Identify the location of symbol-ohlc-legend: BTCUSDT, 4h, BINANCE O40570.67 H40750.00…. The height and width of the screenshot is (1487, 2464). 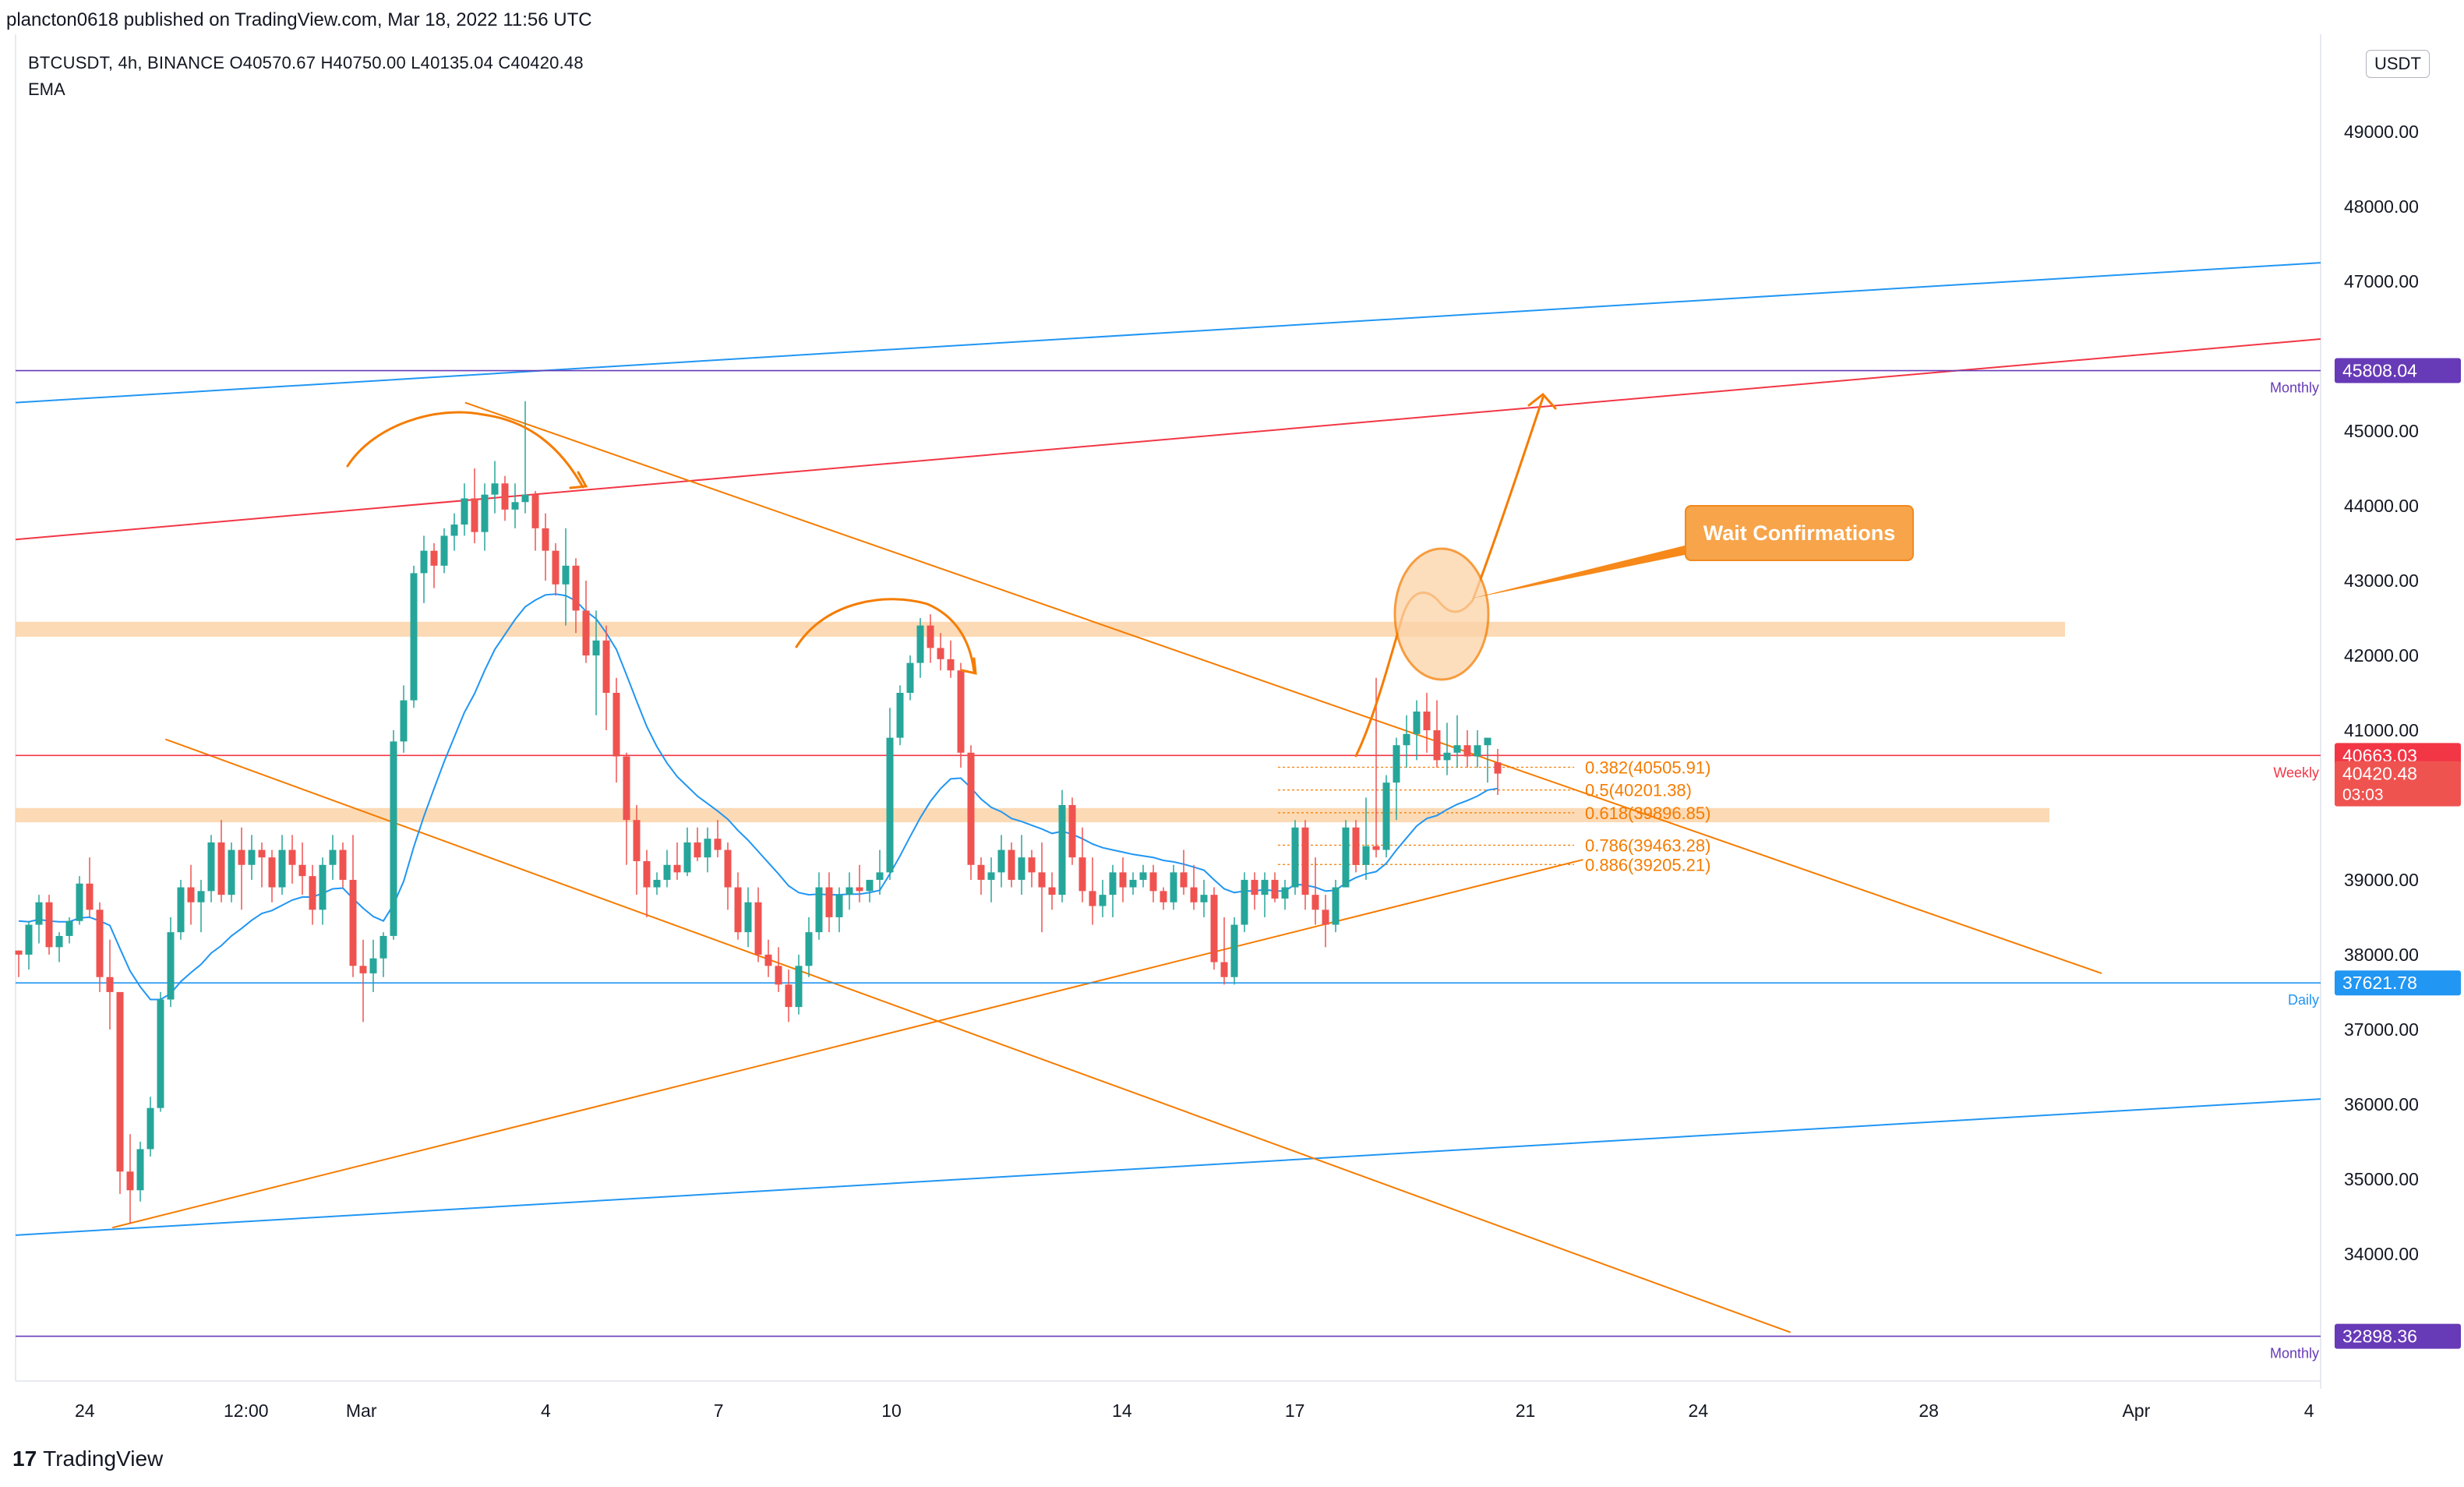
(306, 62).